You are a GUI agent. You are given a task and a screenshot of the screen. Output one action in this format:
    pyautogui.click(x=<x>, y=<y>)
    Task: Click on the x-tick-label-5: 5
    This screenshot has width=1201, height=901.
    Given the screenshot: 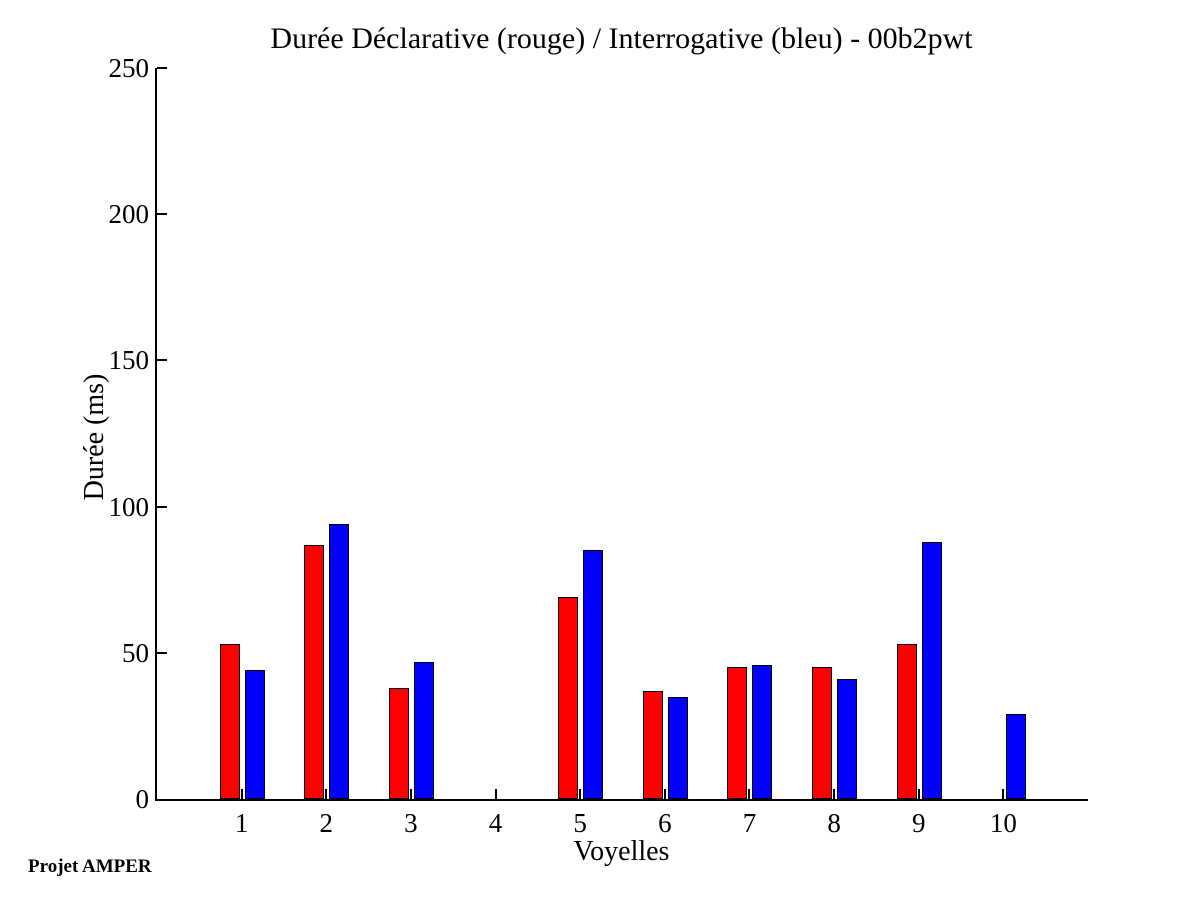 What is the action you would take?
    pyautogui.click(x=580, y=823)
    